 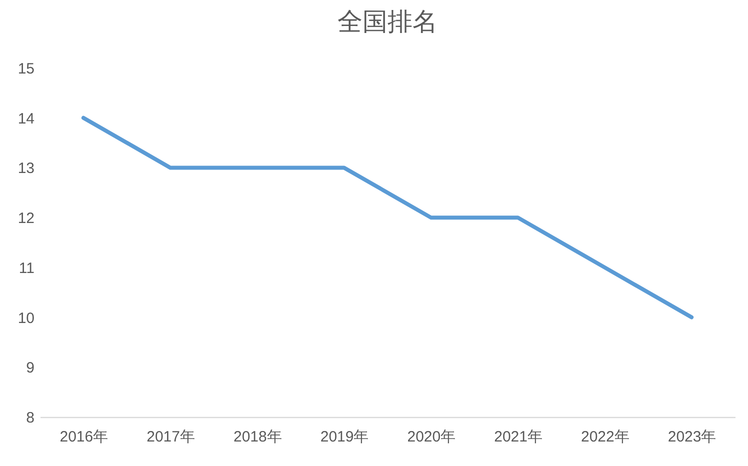 I want to click on y-tick-label: 15, so click(x=26, y=69).